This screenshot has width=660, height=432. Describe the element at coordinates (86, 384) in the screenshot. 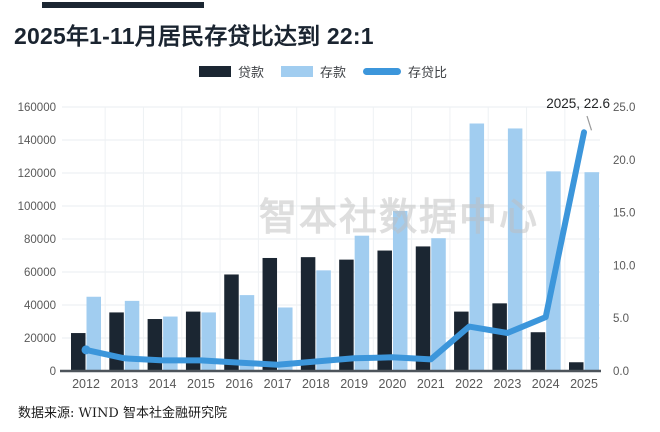

I see `x-axis-tick-label: 2012` at that location.